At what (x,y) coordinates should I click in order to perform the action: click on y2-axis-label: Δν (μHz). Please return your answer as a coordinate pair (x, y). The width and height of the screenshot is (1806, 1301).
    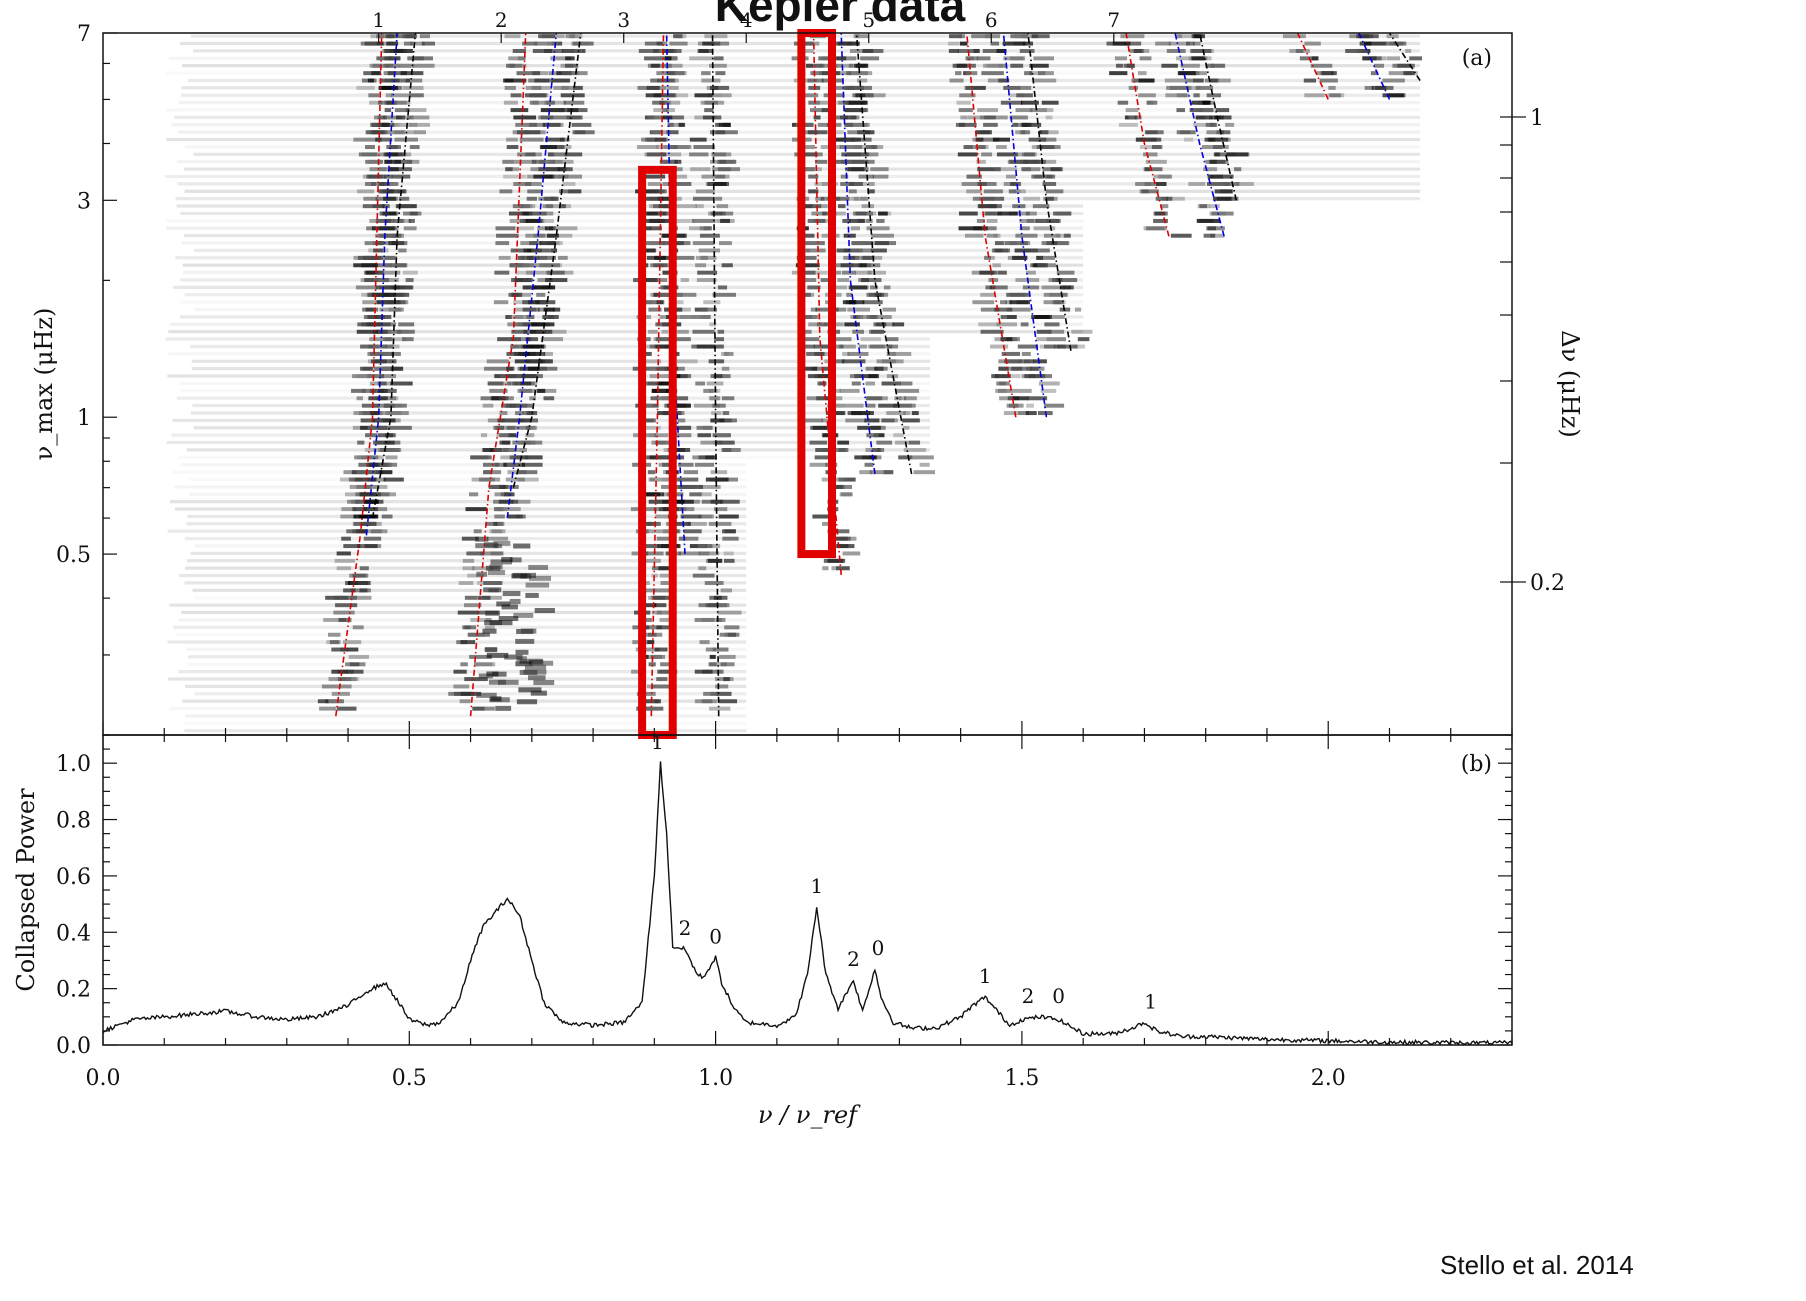
    Looking at the image, I should click on (1570, 383).